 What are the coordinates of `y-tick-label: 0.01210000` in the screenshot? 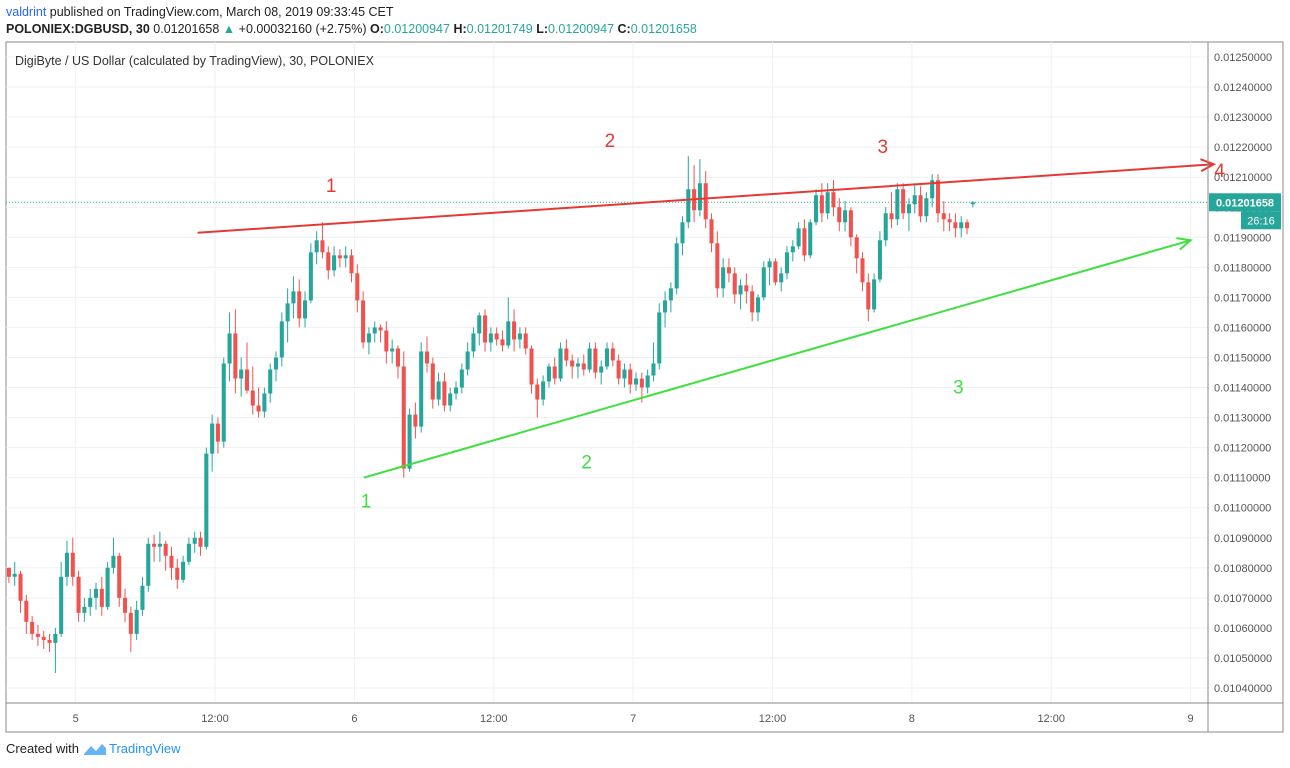 It's located at (1243, 178).